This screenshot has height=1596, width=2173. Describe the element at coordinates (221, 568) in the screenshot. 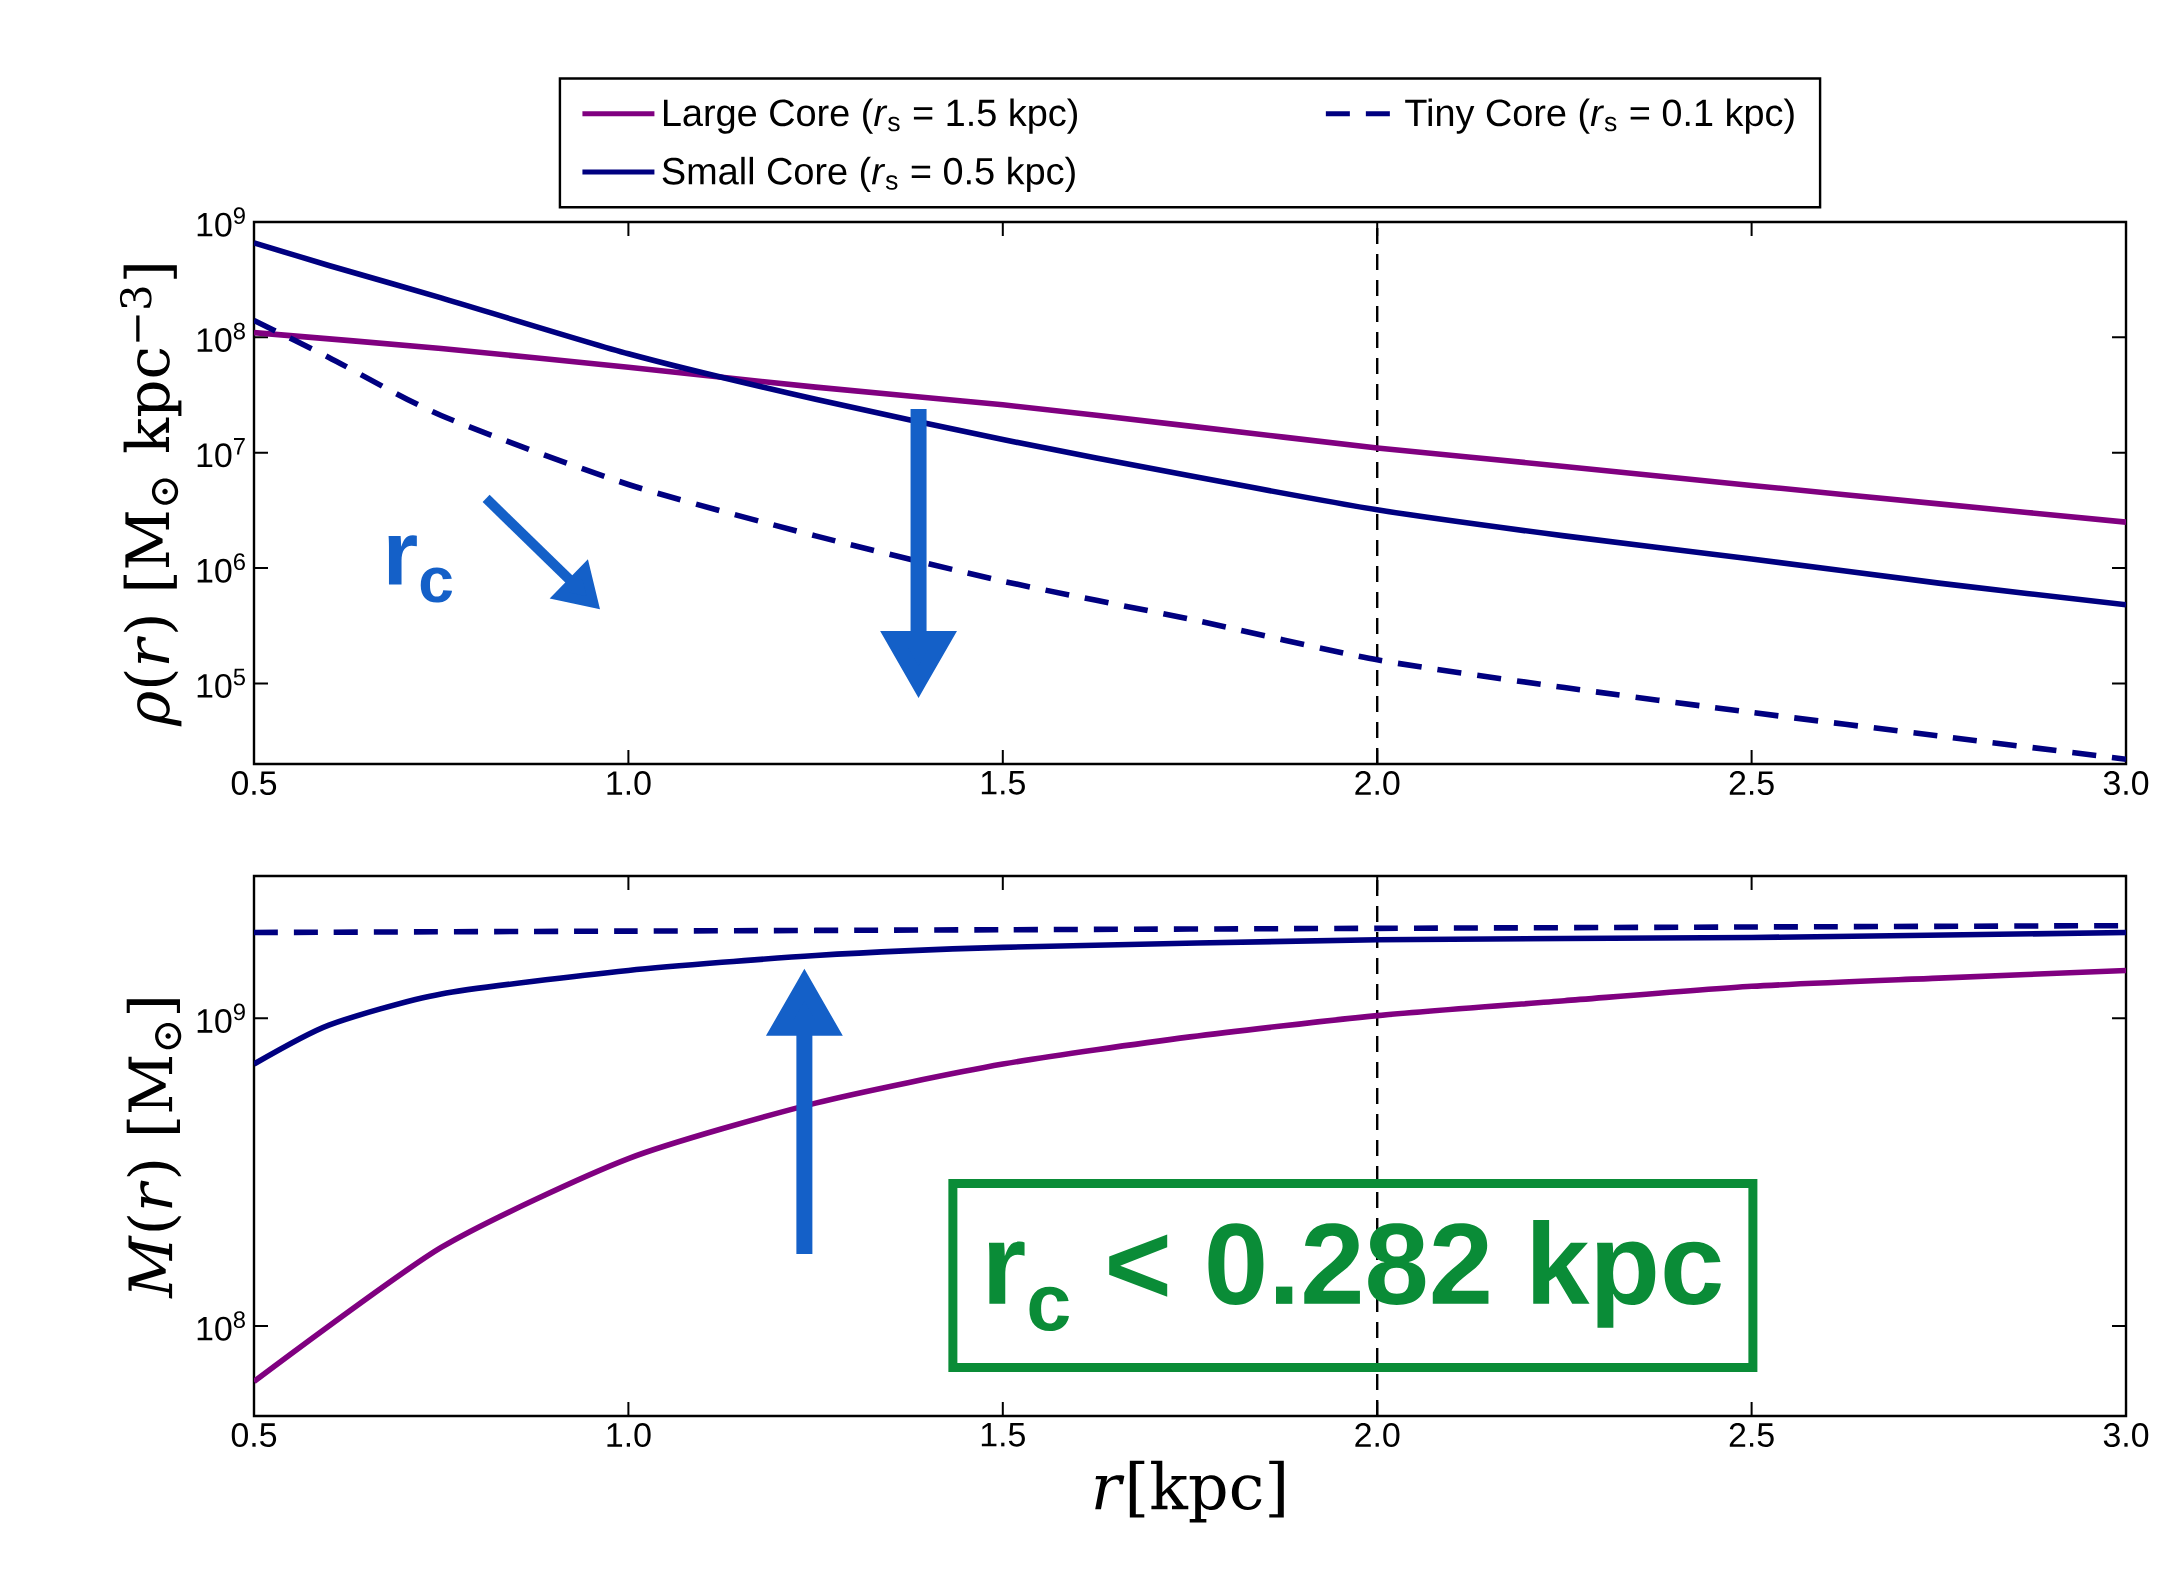

I see `y-tick-label: 10$^{6}$` at that location.